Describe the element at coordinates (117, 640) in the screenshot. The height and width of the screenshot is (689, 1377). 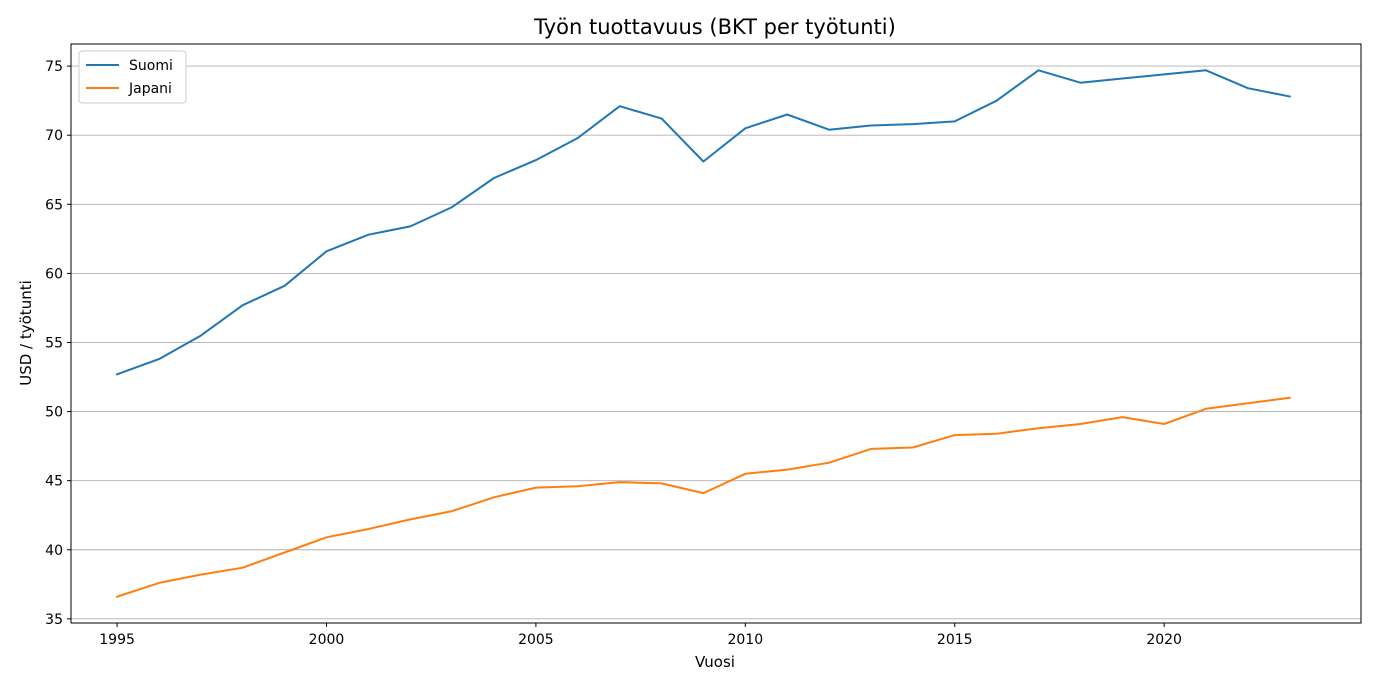
I see `x-tick-label-1995: 1995` at that location.